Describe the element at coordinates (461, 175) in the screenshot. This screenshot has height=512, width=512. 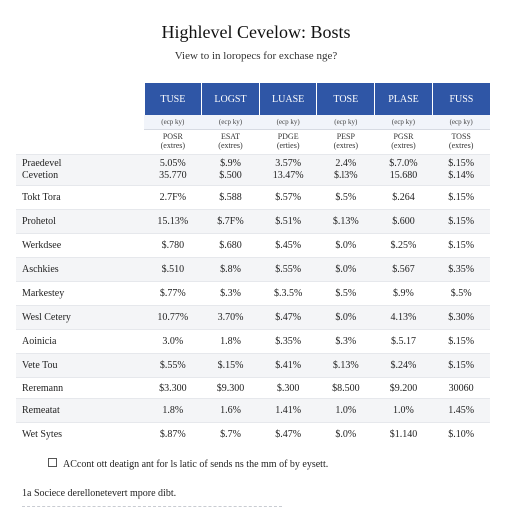
I see `cell-value: $.14%` at that location.